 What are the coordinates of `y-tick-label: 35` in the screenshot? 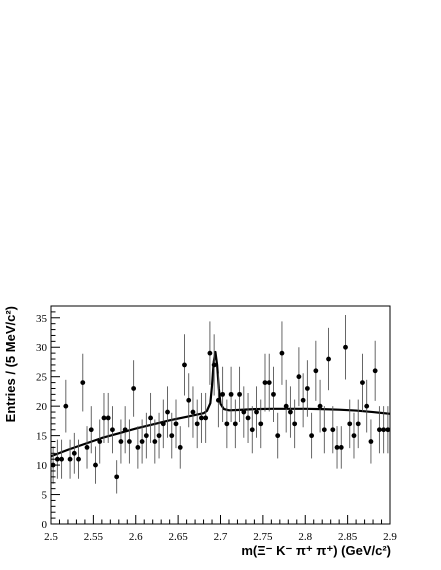 It's located at (42, 319).